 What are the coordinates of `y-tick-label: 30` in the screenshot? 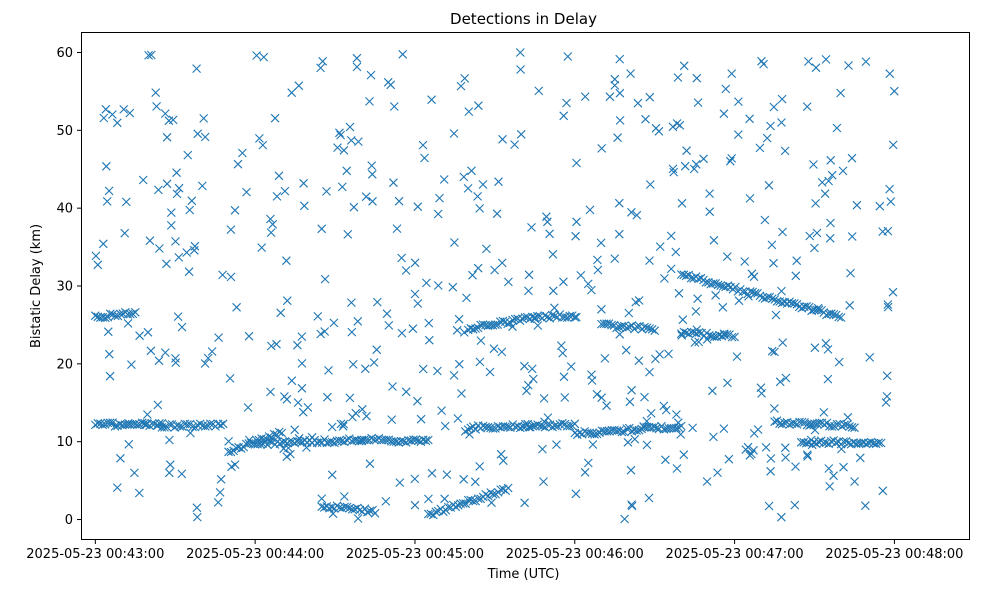 It's located at (64, 287).